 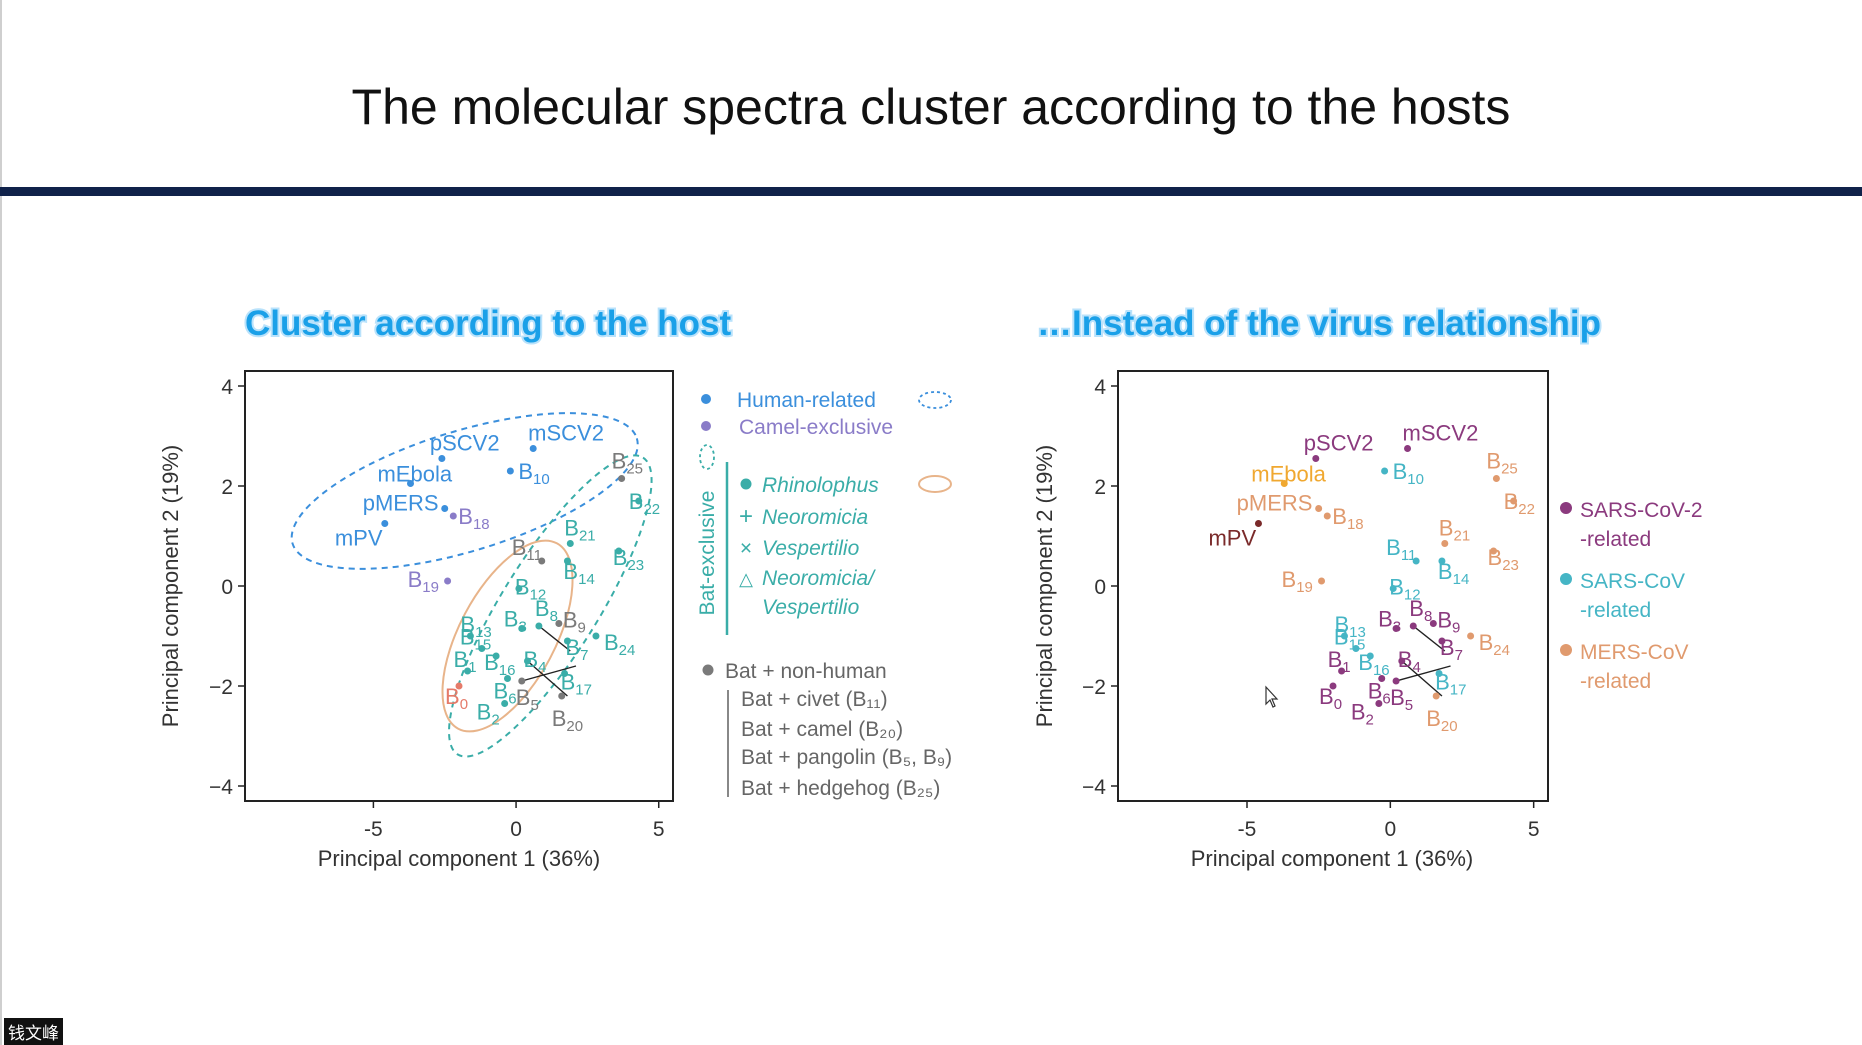 I want to click on point-label: B16, so click(x=1373, y=664).